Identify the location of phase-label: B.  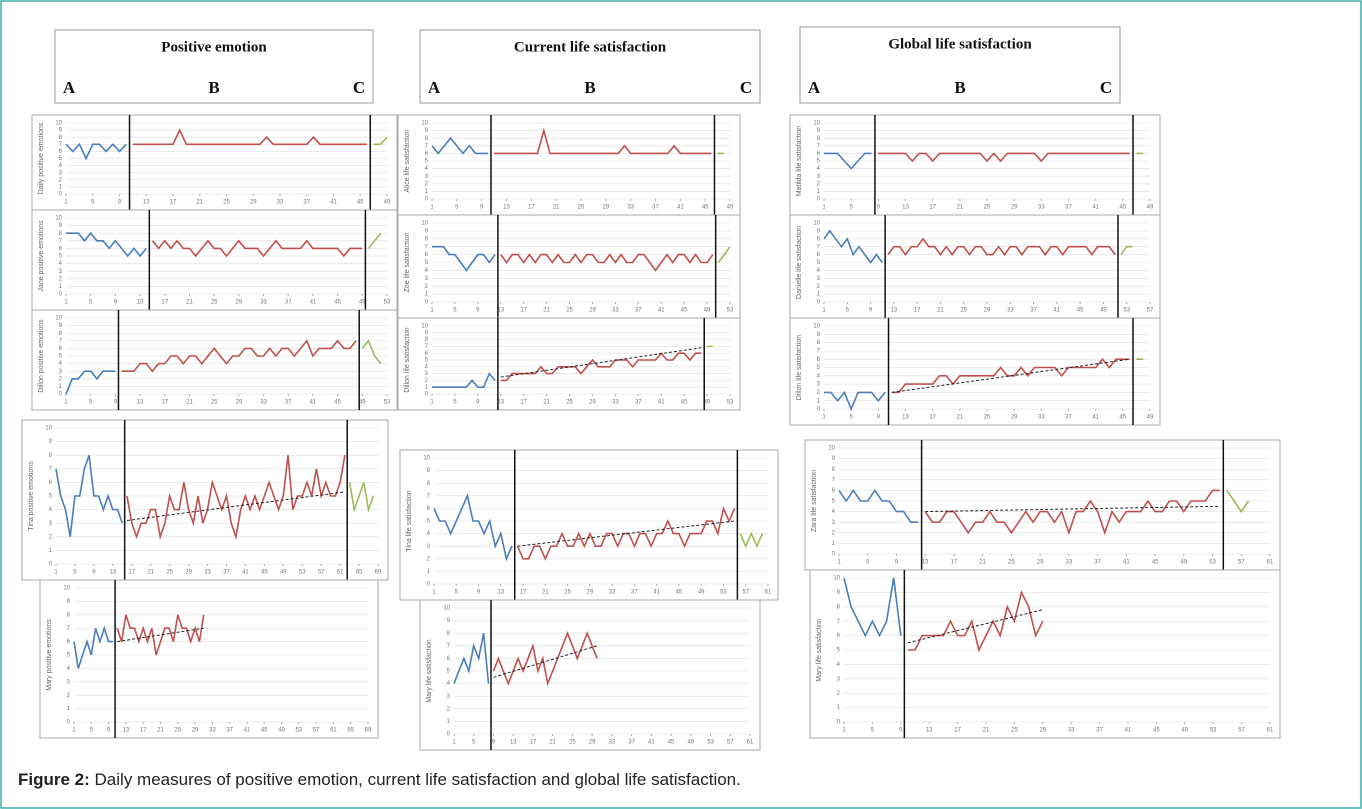
(589, 87).